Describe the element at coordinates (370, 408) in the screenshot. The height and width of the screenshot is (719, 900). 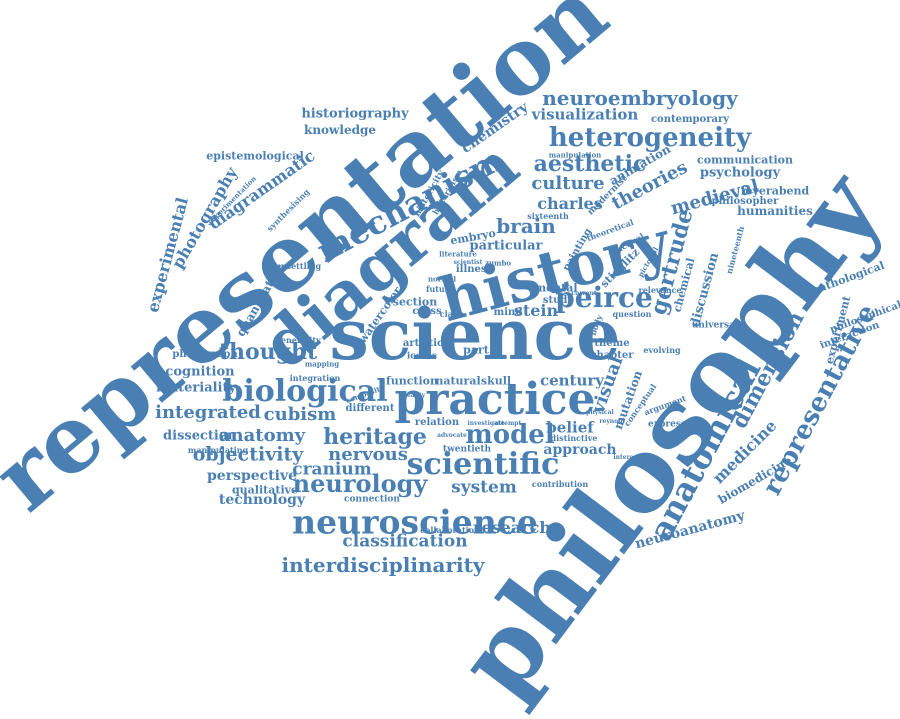
I see `word-different: different` at that location.